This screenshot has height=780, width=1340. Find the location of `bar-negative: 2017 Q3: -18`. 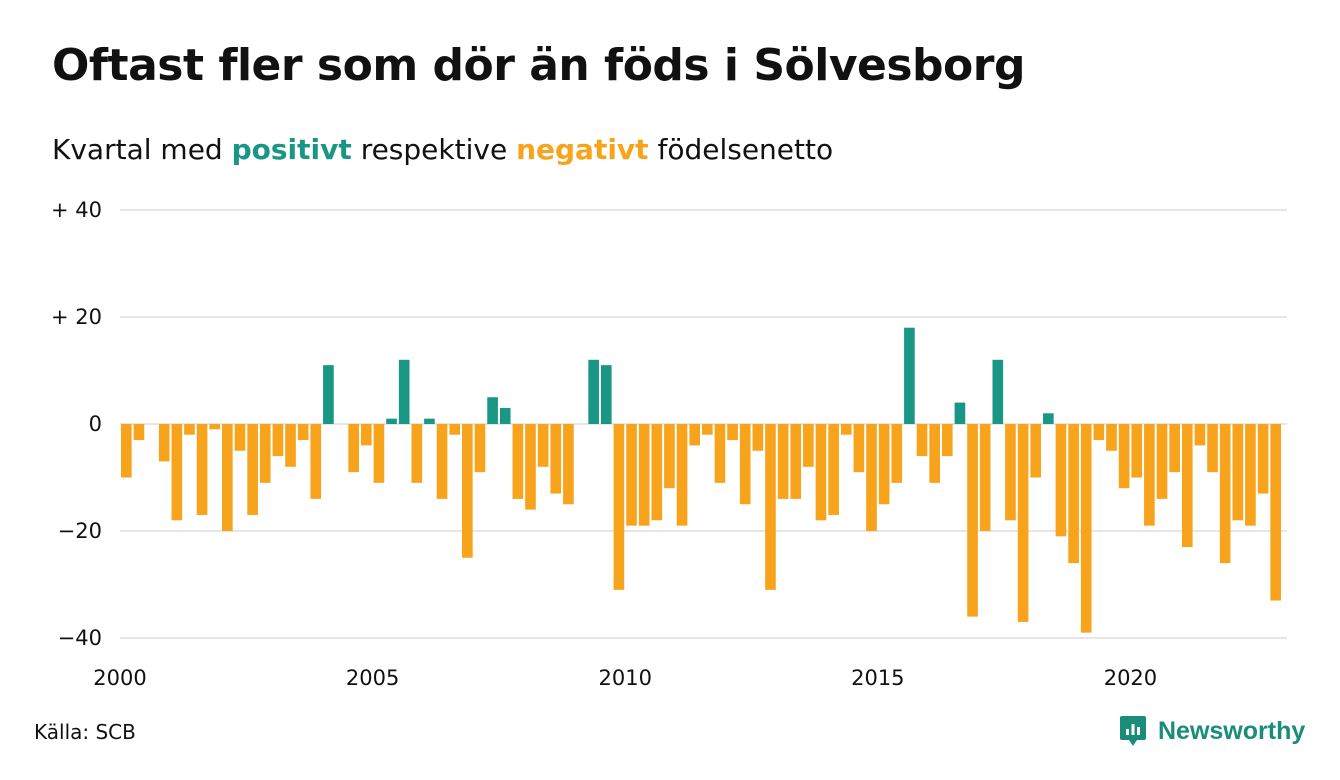

bar-negative: 2017 Q3: -18 is located at coordinates (1010, 472).